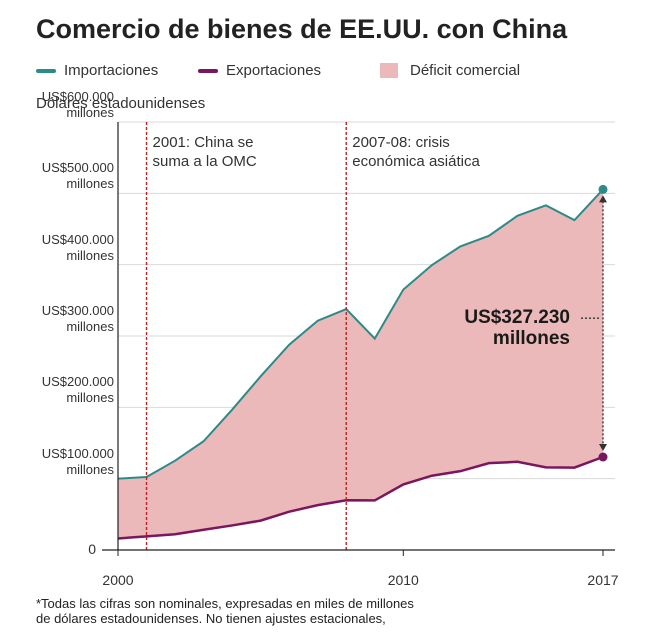 The width and height of the screenshot is (655, 633). Describe the element at coordinates (46, 70) in the screenshot. I see `imports-swatch` at that location.